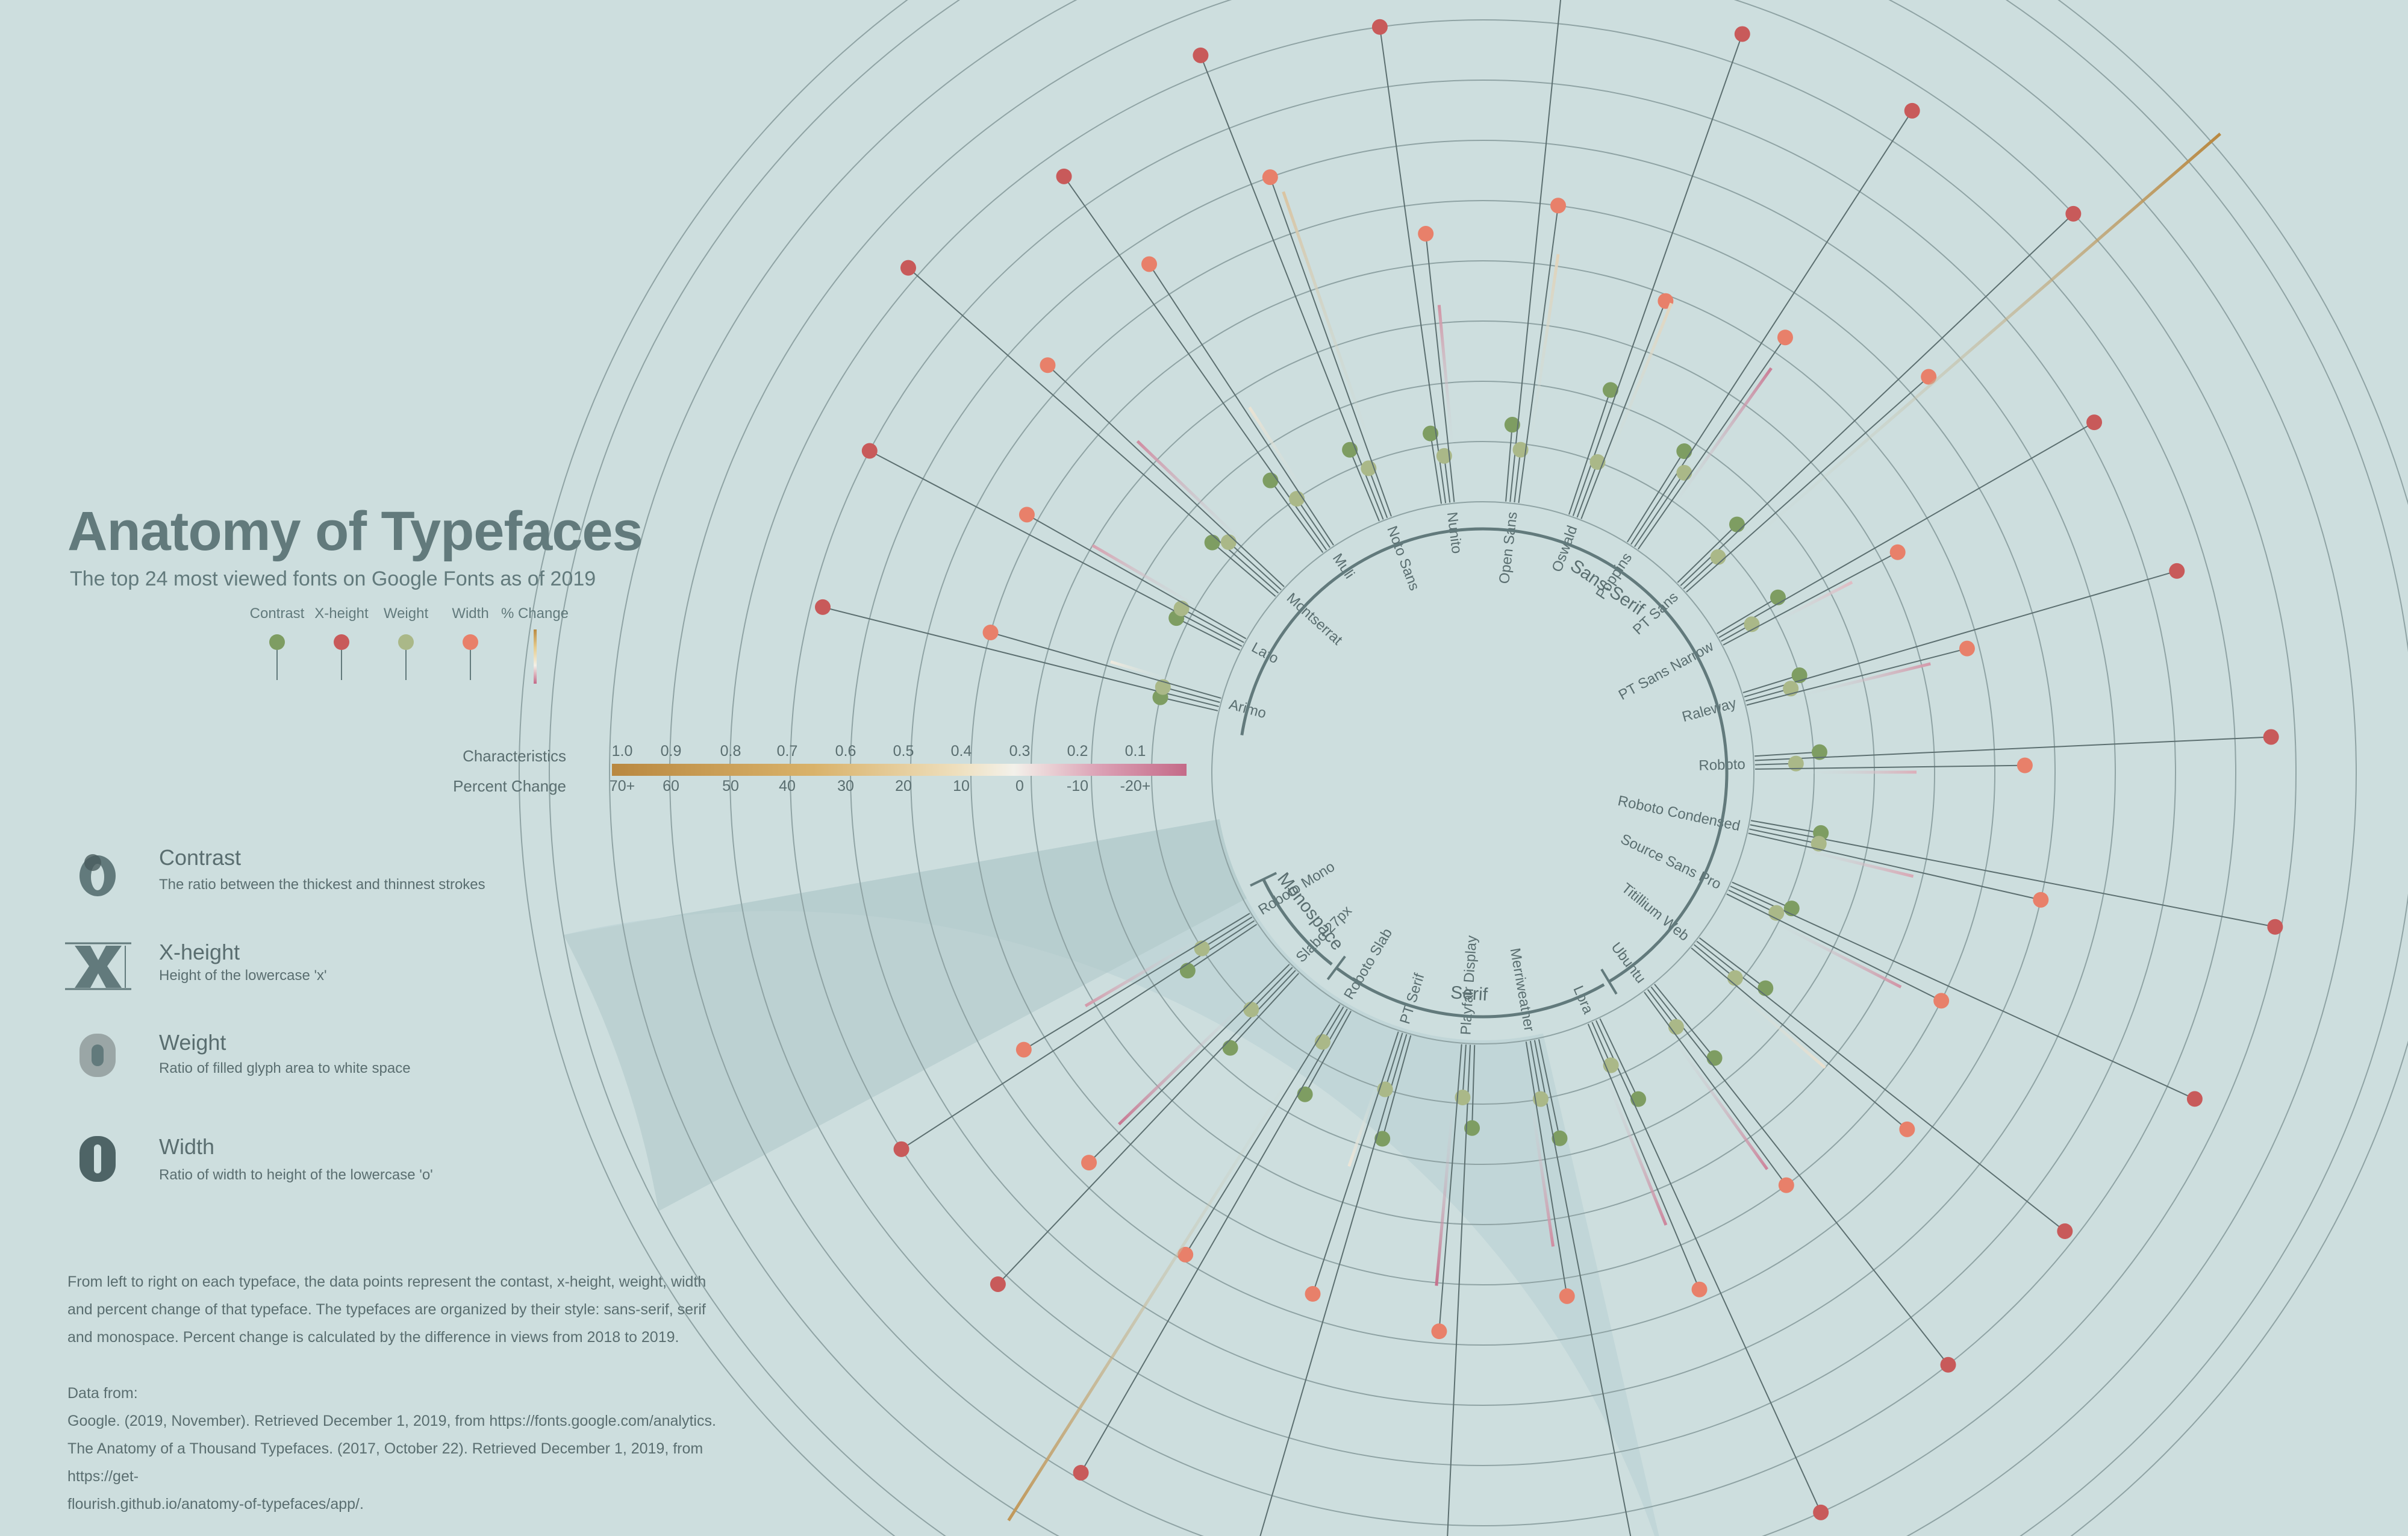  Describe the element at coordinates (200, 857) in the screenshot. I see `definition-contrast-name: Contrast` at that location.